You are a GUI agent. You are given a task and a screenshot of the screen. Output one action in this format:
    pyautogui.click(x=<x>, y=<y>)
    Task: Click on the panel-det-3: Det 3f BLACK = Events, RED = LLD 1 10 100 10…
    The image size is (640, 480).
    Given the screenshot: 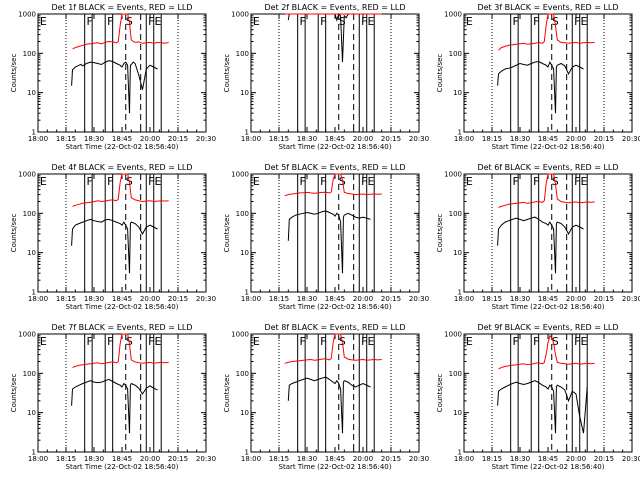 What is the action you would take?
    pyautogui.click(x=538, y=77)
    